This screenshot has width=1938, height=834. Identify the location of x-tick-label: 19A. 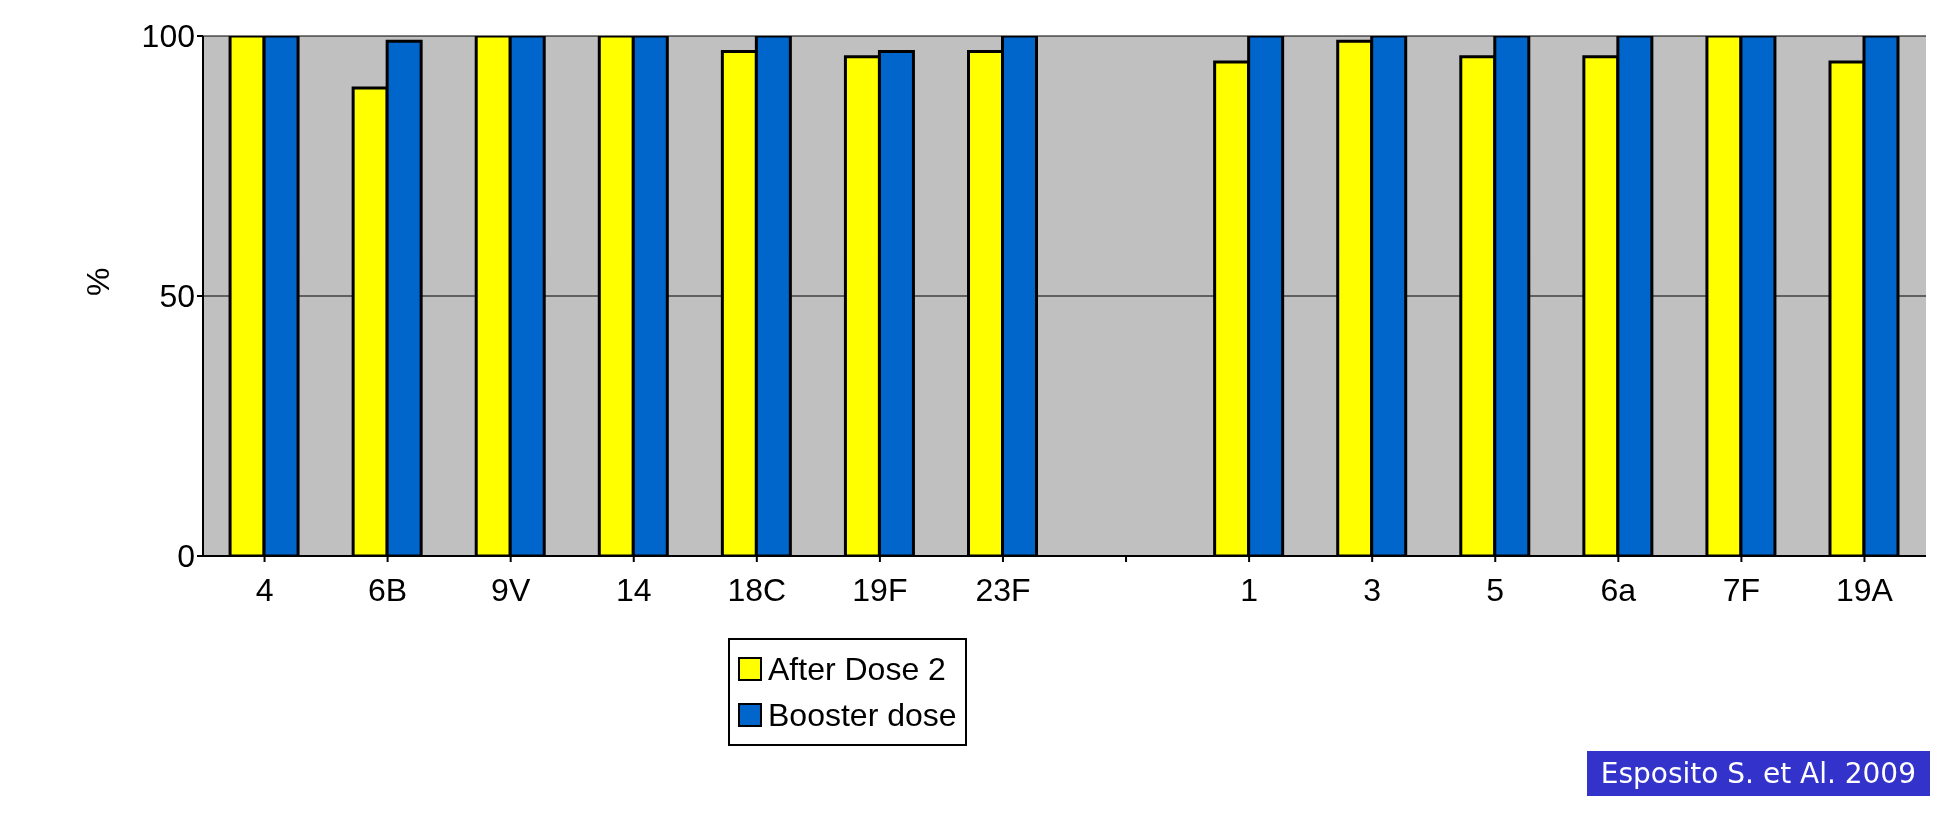
(1865, 589).